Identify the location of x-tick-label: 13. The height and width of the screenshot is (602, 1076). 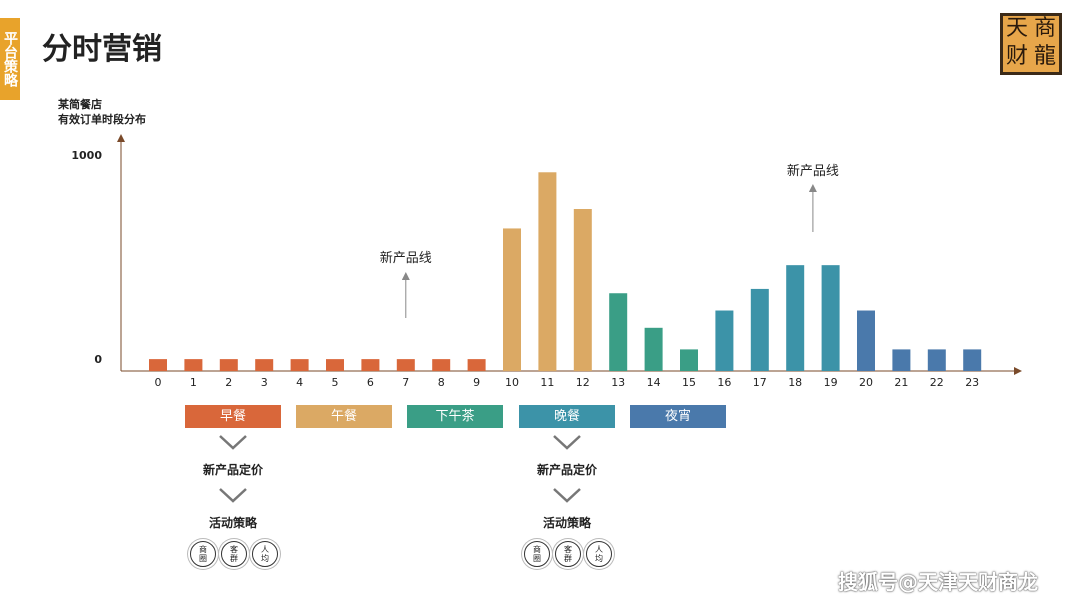
(618, 382).